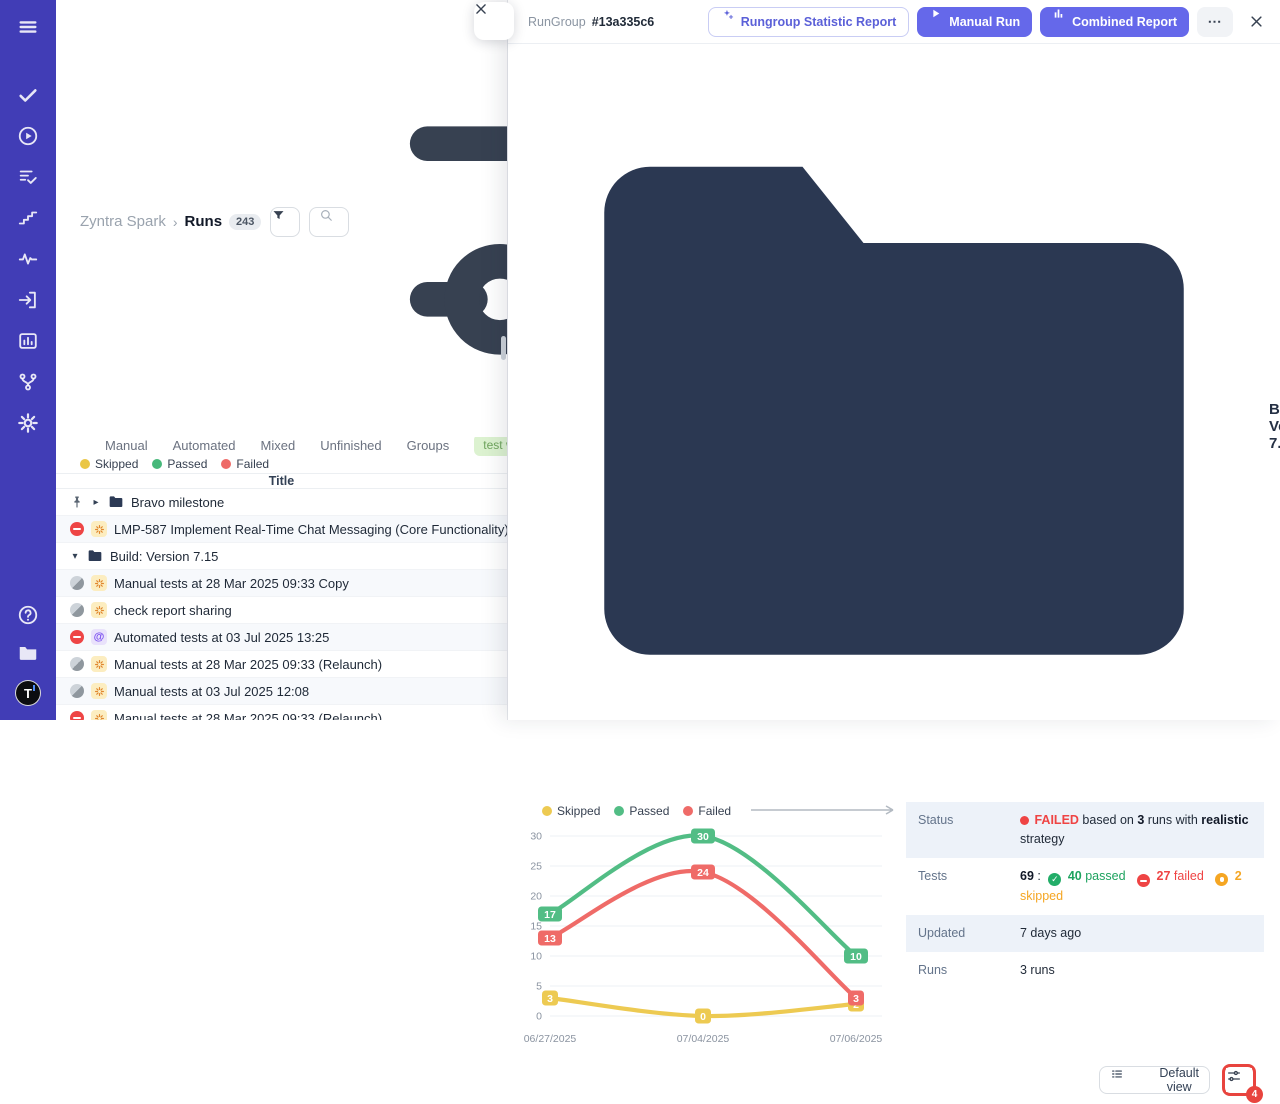 This screenshot has width=1280, height=1104. What do you see at coordinates (329, 221) in the screenshot?
I see `search-box` at bounding box center [329, 221].